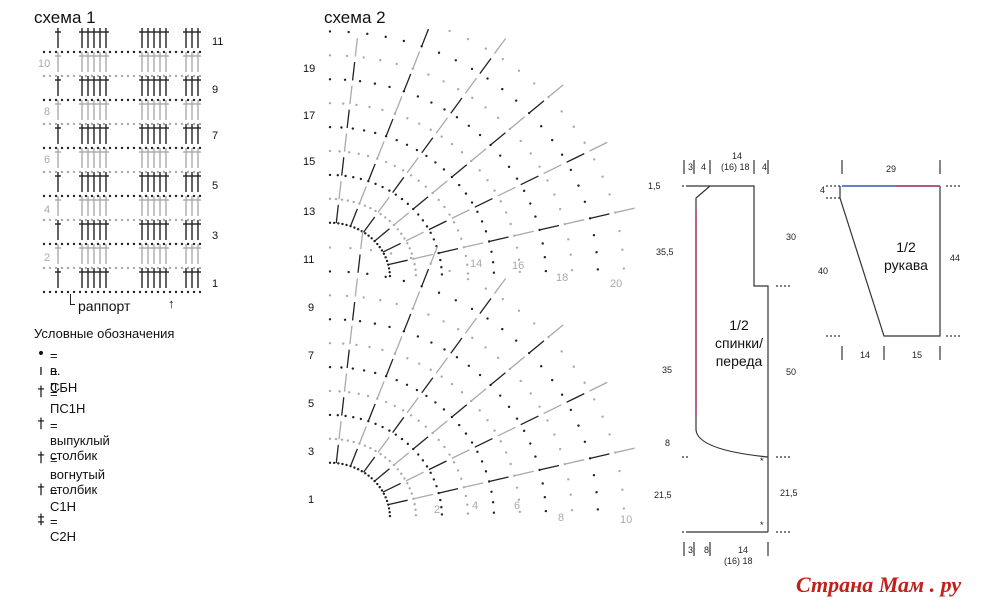  What do you see at coordinates (171, 303) in the screenshot?
I see `arrow-up-icon: ↑` at bounding box center [171, 303].